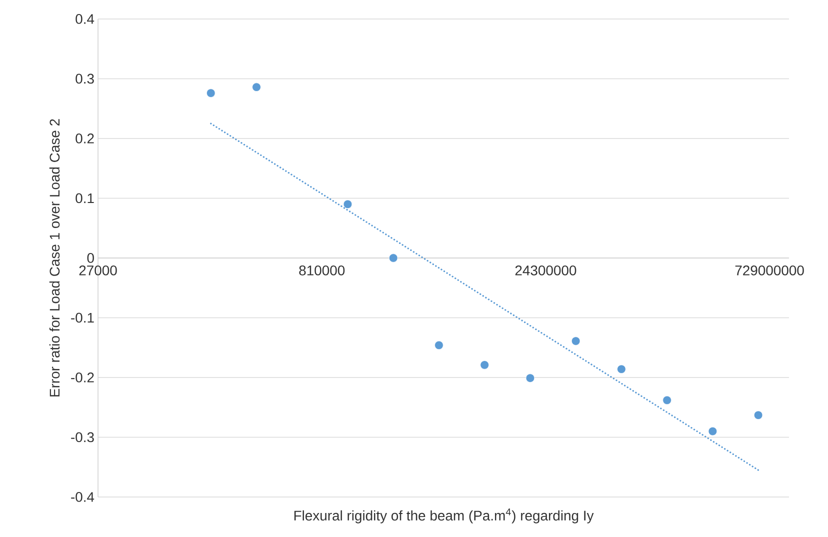  I want to click on x-tick-label: 810000, so click(322, 270).